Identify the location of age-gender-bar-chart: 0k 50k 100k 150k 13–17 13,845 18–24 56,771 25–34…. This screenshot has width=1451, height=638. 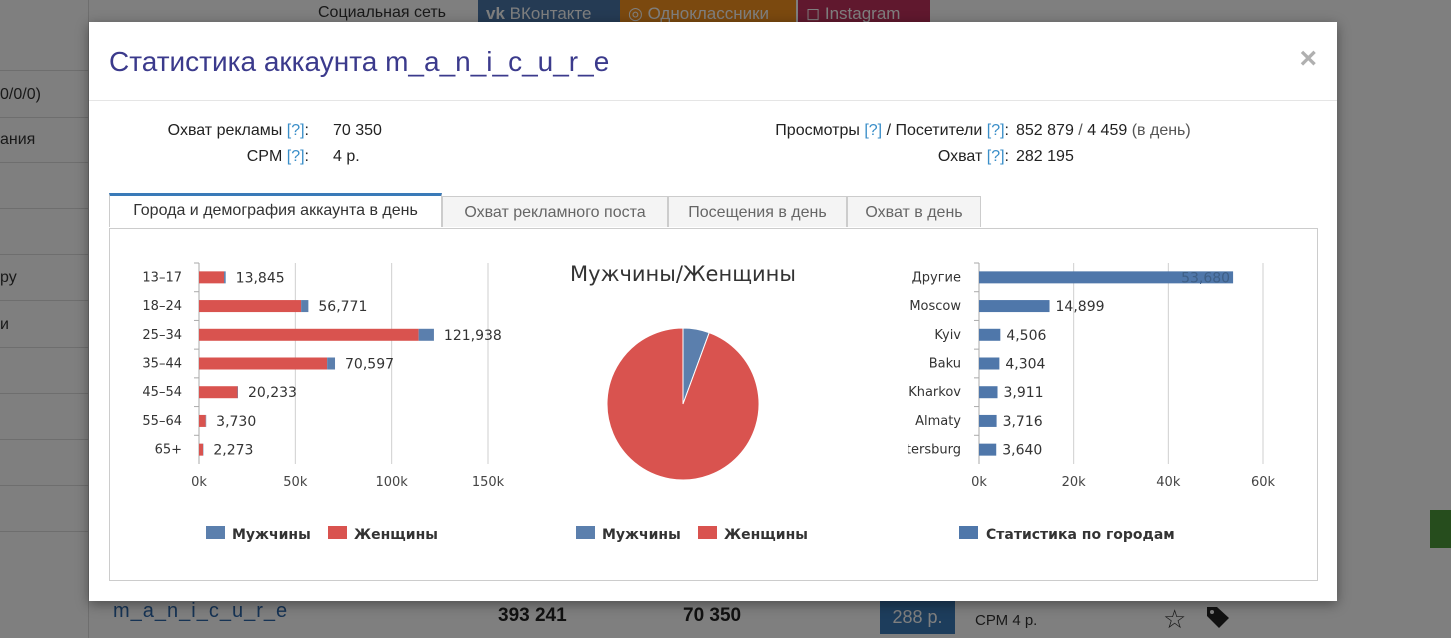
(323, 402).